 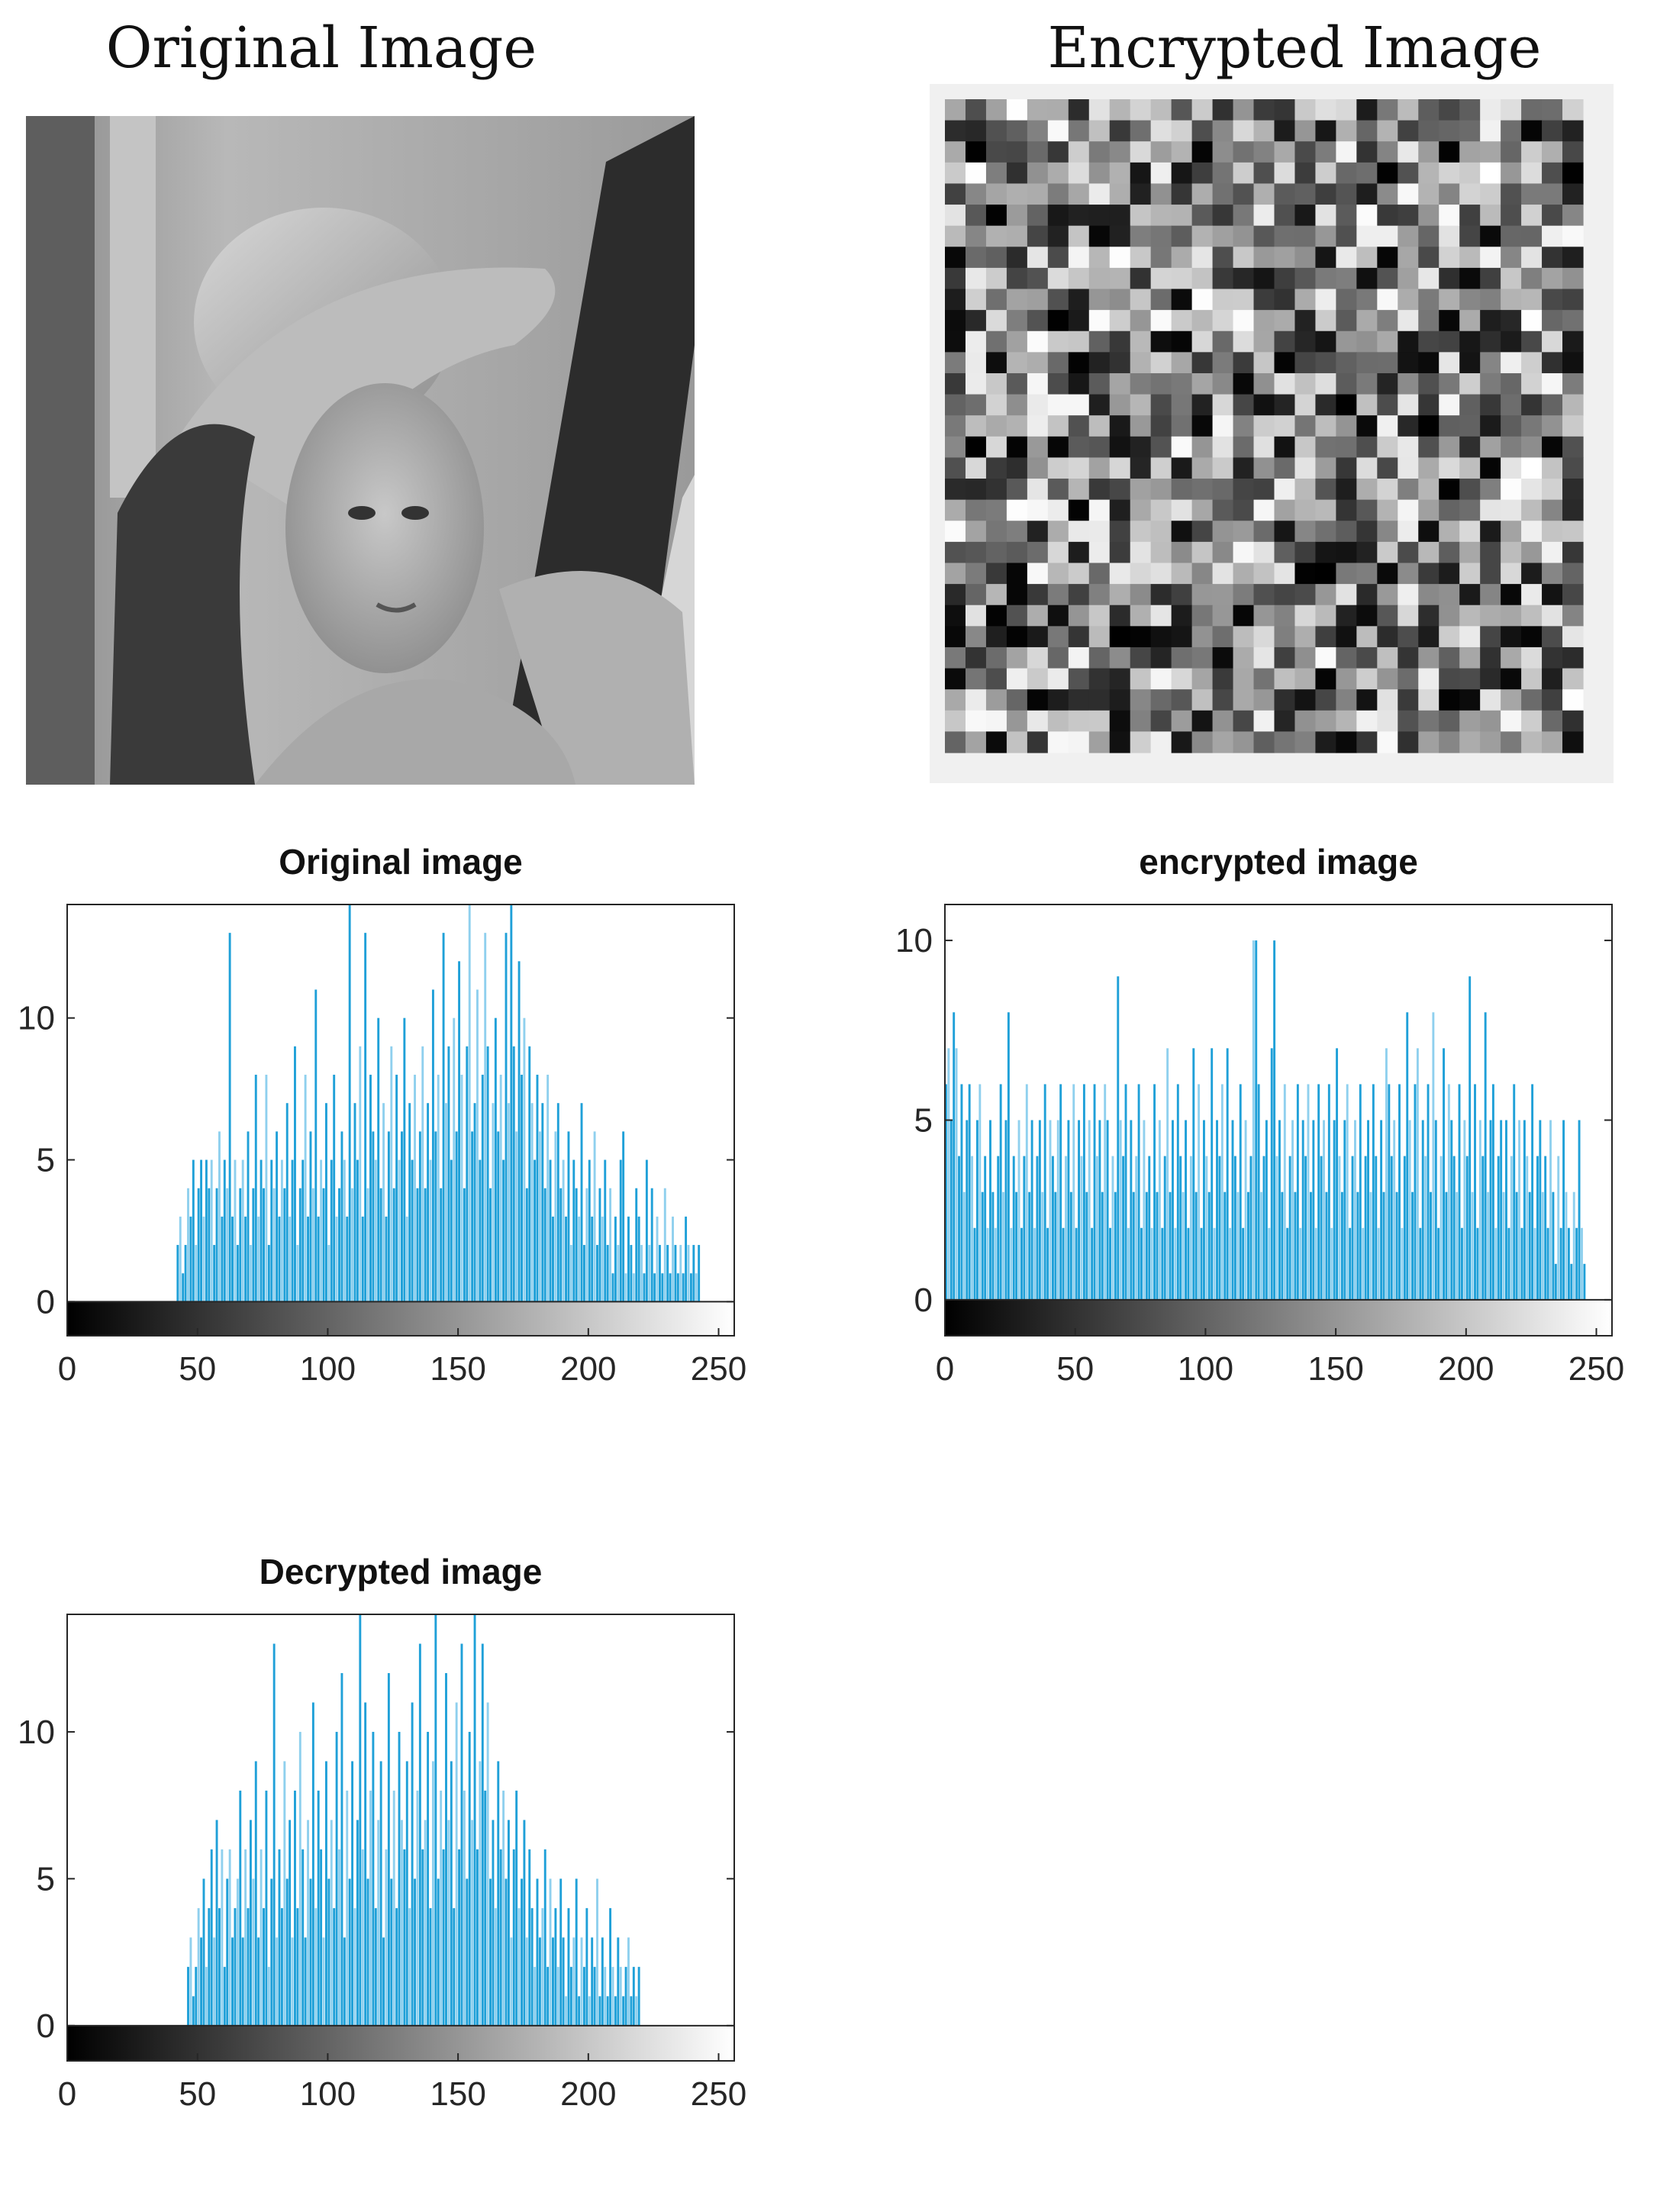 I want to click on x-tick-label: 0, so click(x=67, y=1369).